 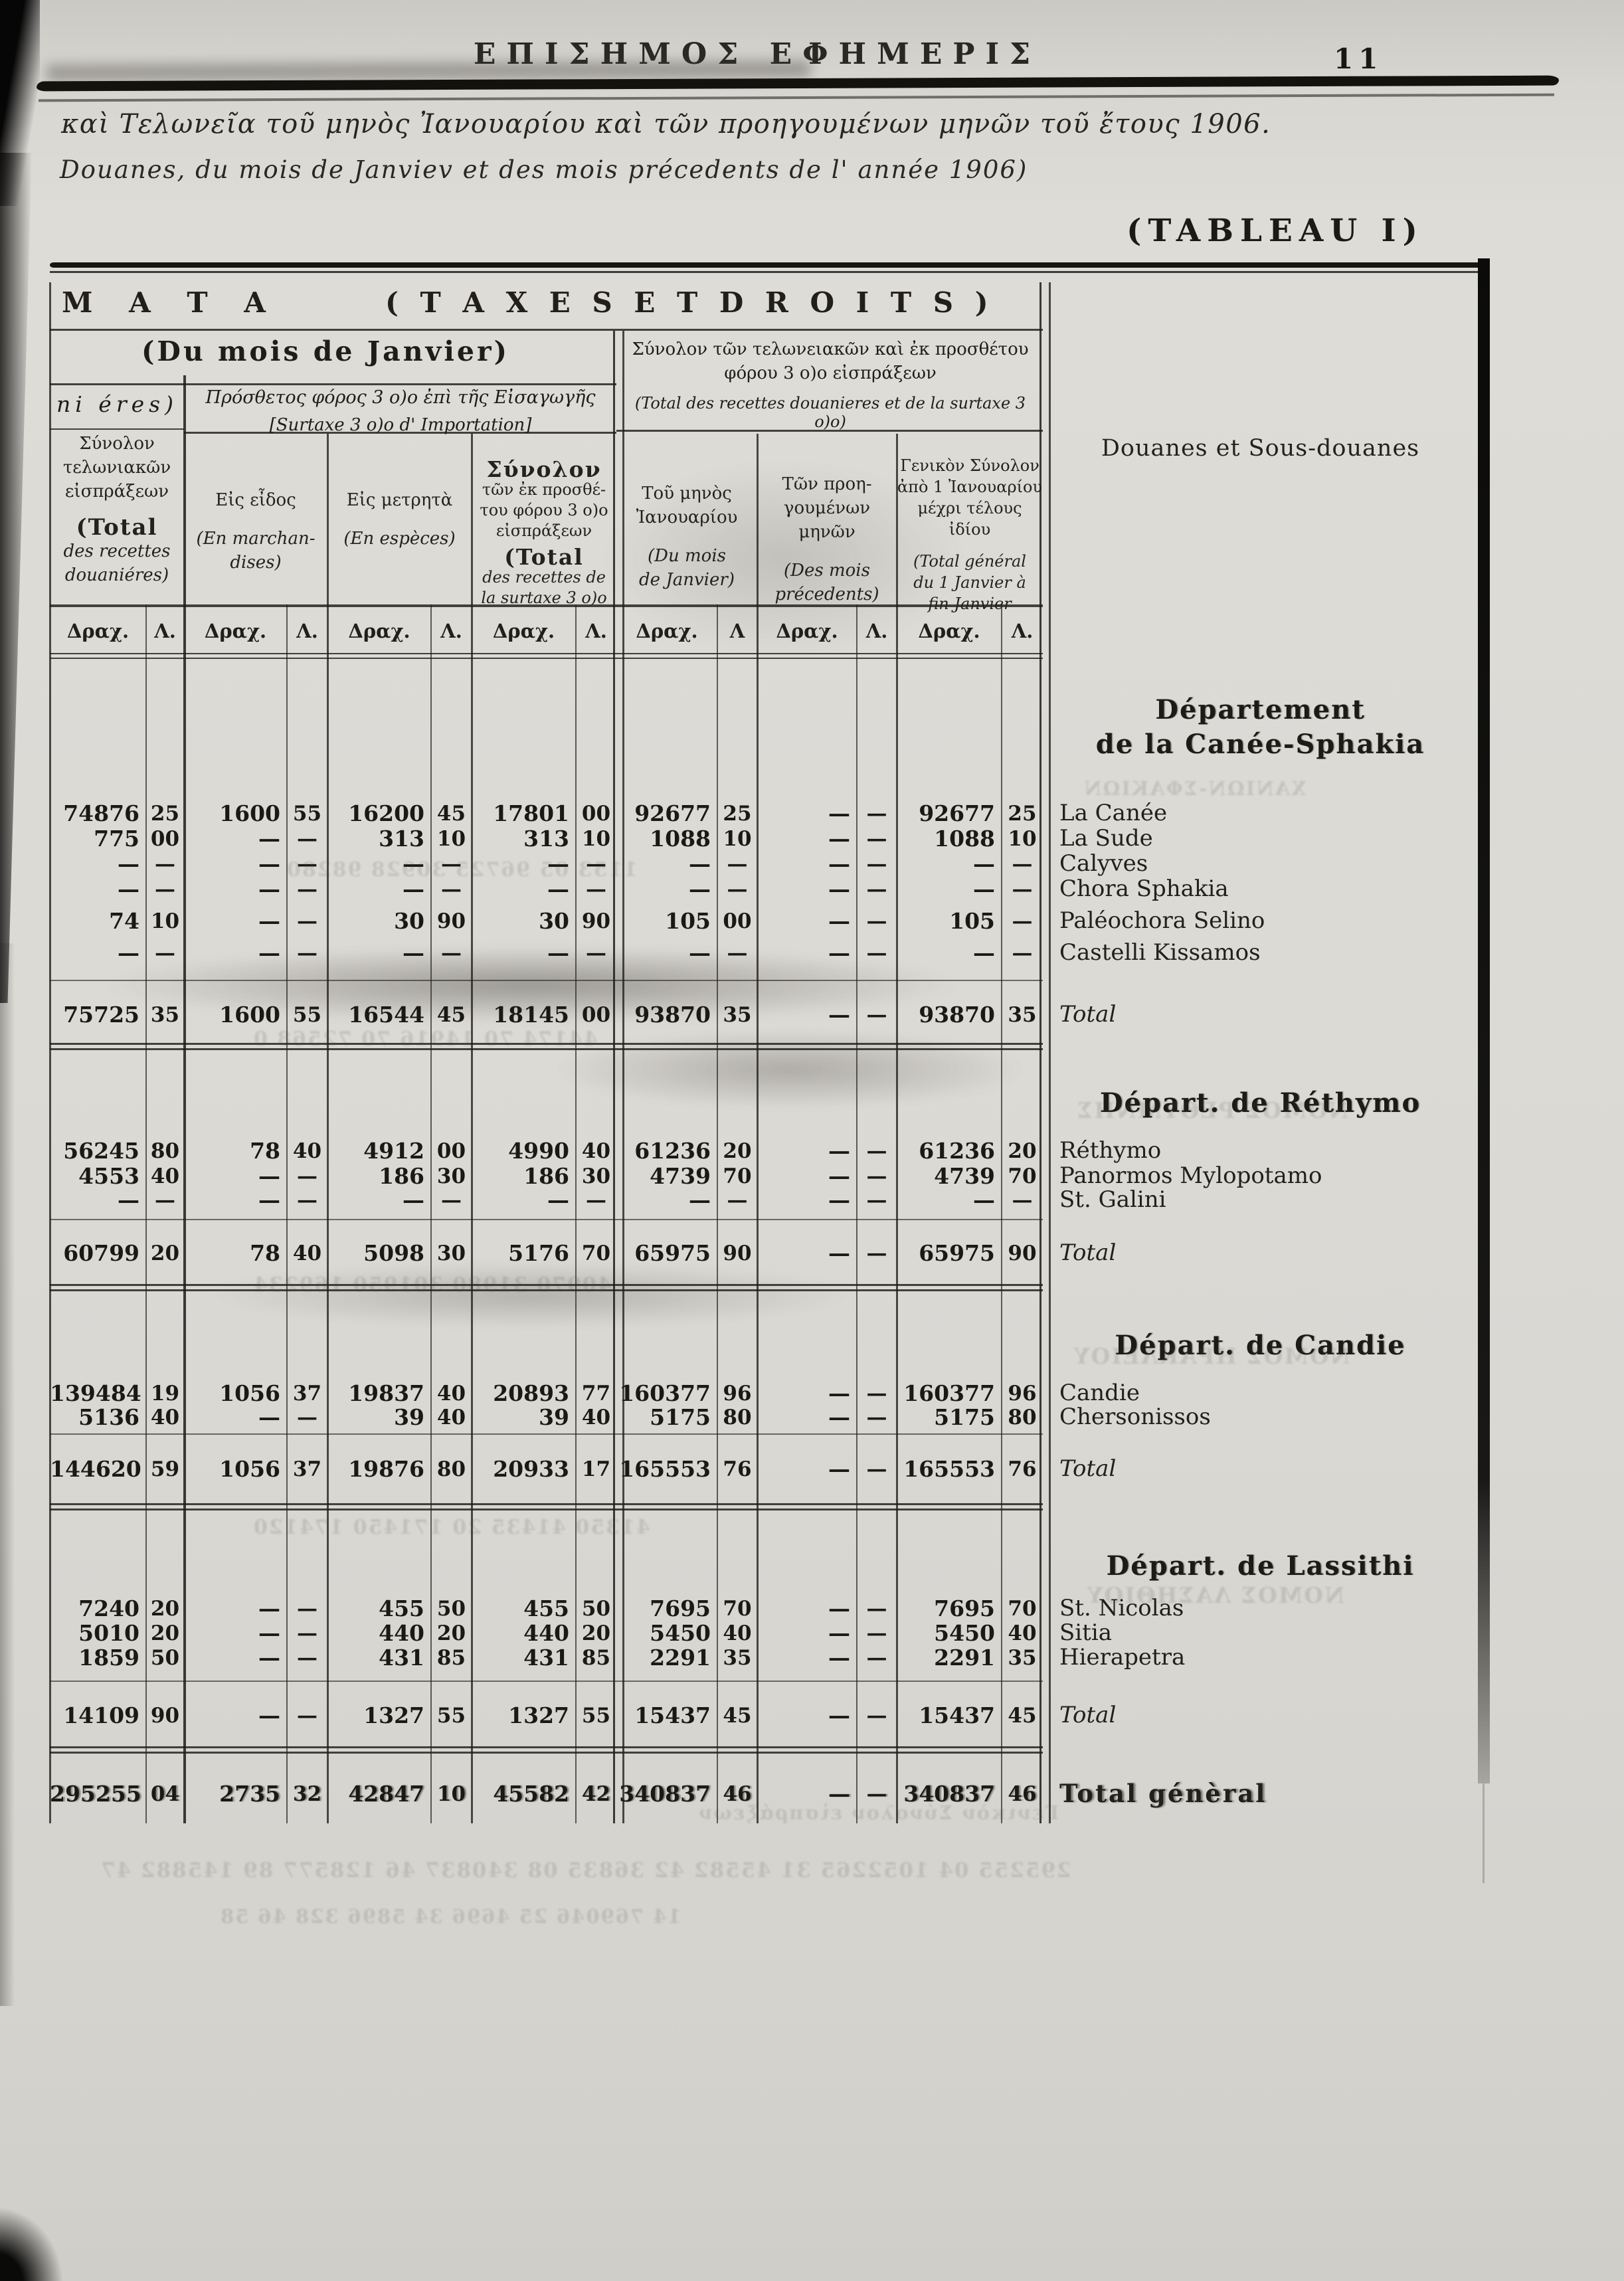 I want to click on cell-drachmes: 5450, so click(x=964, y=1633).